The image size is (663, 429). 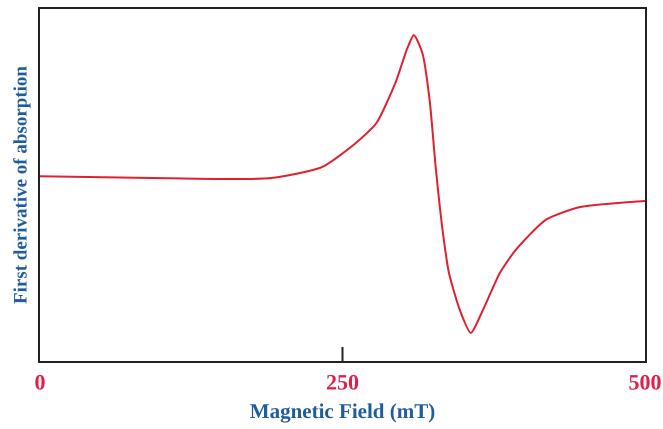 What do you see at coordinates (21, 185) in the screenshot?
I see `y-axis-title: First derivative of absorption` at bounding box center [21, 185].